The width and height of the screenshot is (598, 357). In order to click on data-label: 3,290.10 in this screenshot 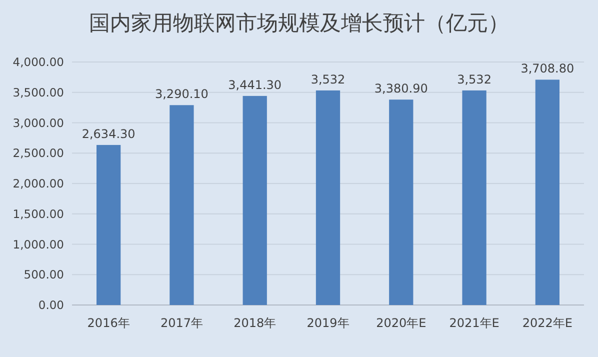, I will do `click(181, 94)`.